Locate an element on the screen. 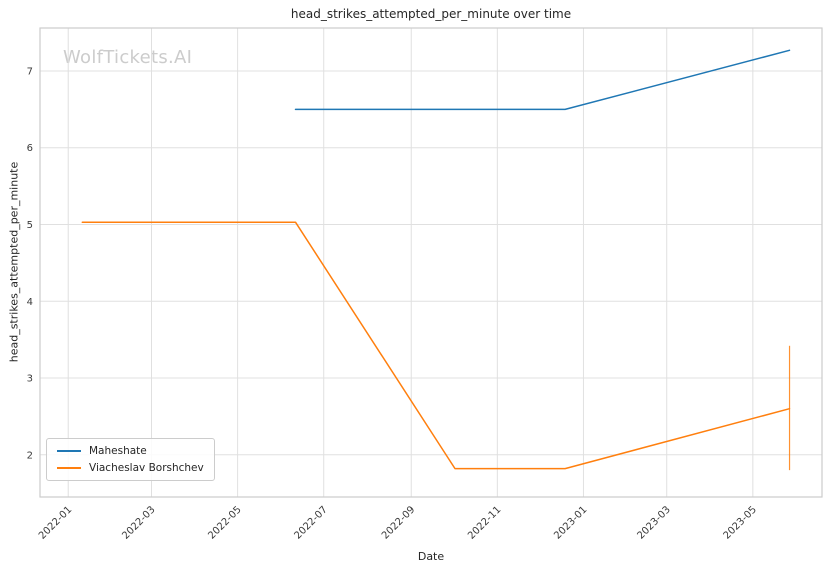  x-tick-label: 2022-03 is located at coordinates (138, 522).